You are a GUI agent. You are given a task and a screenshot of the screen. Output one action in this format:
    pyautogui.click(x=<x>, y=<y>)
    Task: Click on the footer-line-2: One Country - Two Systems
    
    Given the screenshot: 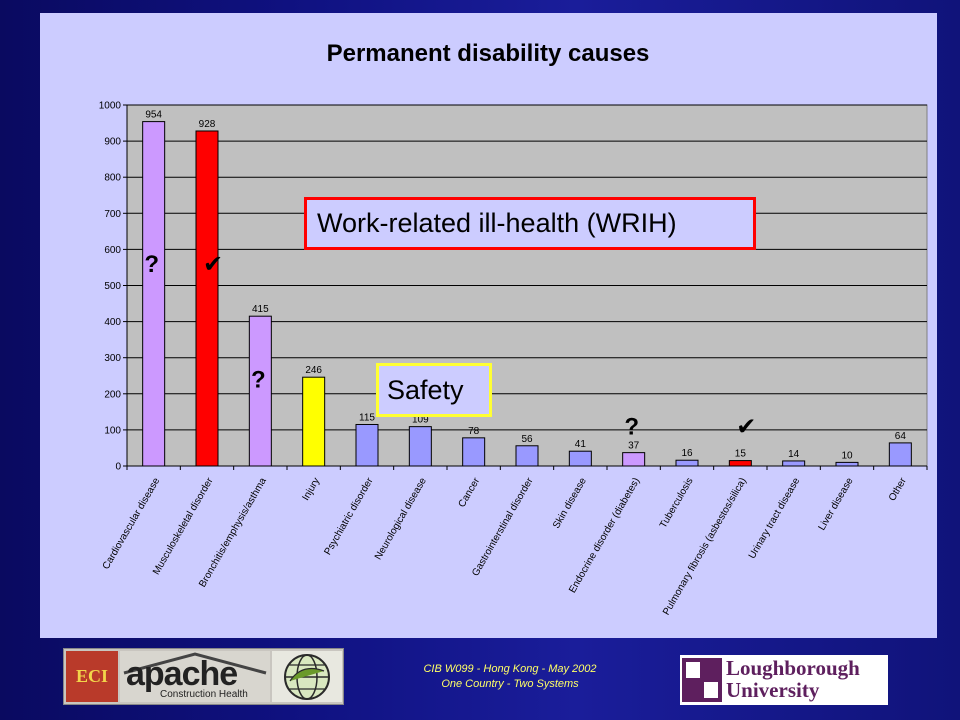 What is the action you would take?
    pyautogui.click(x=510, y=684)
    